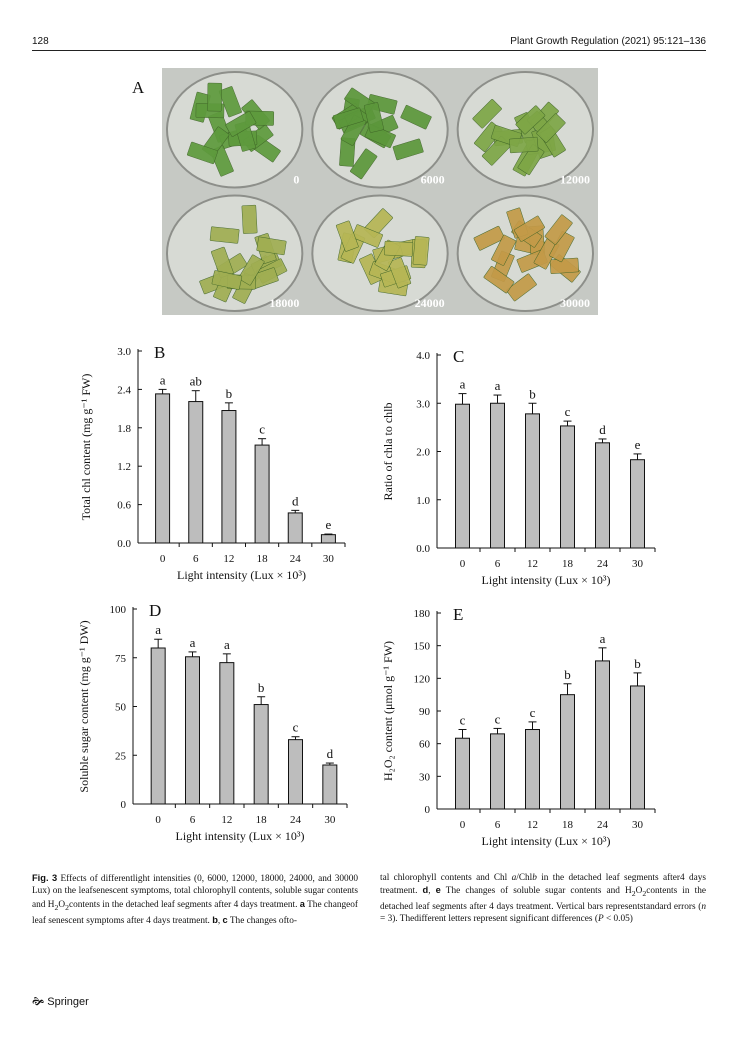  Describe the element at coordinates (422, 614) in the screenshot. I see `y-tick-label: 180` at that location.